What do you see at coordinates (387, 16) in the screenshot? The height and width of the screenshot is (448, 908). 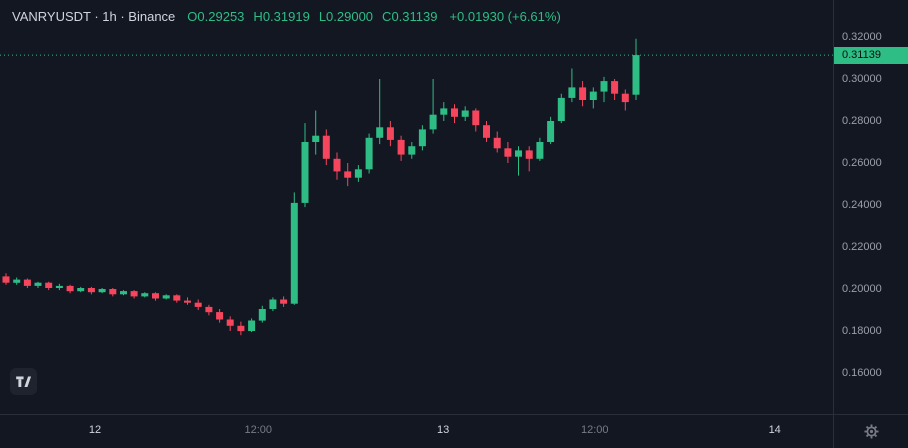 I see `close-label: C` at bounding box center [387, 16].